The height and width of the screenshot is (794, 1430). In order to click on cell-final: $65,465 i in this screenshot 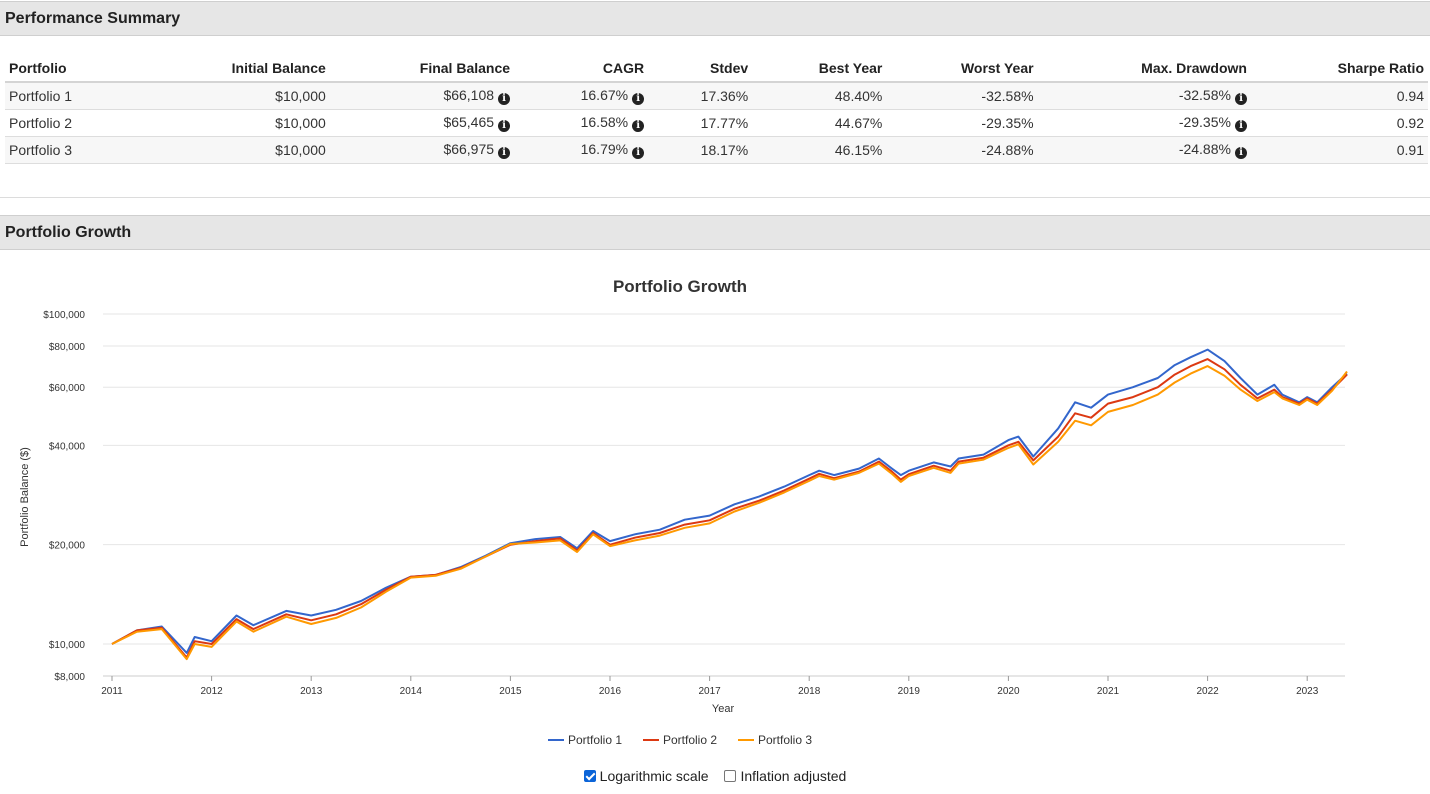, I will do `click(422, 123)`.